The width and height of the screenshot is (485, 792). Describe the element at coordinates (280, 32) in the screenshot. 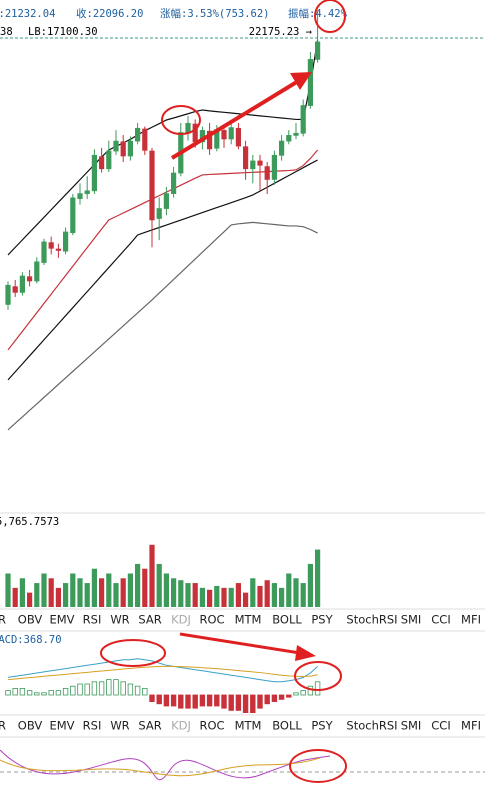

I see `sub-high: 22175.23 →` at that location.